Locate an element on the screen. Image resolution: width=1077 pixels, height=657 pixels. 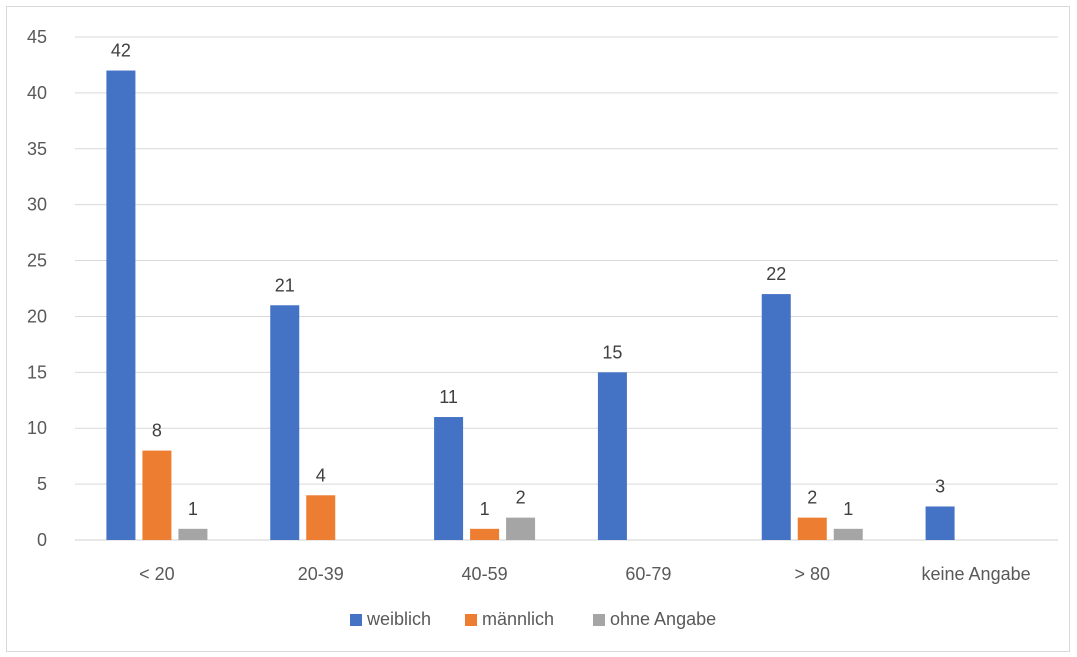
legend-item: ohne Angabe is located at coordinates (654, 619).